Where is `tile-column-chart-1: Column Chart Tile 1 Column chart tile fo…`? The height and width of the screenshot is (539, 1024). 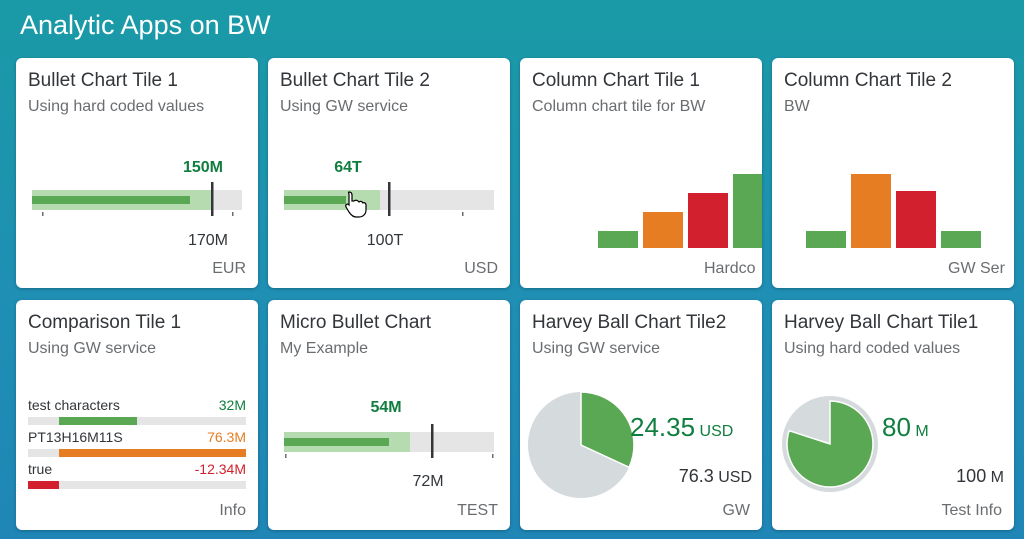
tile-column-chart-1: Column Chart Tile 1 Column chart tile fo… is located at coordinates (641, 173).